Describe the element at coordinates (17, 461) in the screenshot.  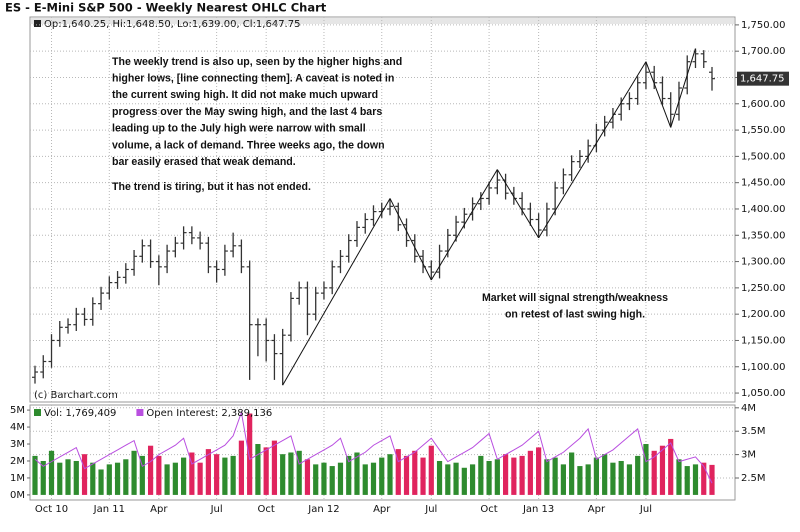
I see `y-tick-label: 2M` at that location.